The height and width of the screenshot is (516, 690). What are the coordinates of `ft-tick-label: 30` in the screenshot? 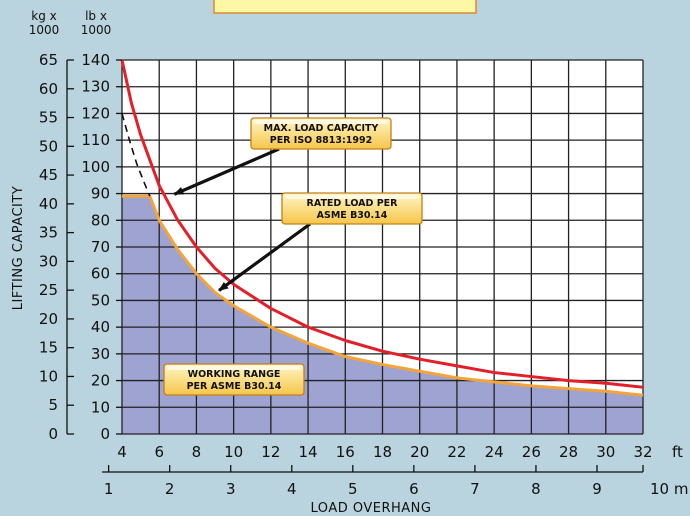 It's located at (605, 452).